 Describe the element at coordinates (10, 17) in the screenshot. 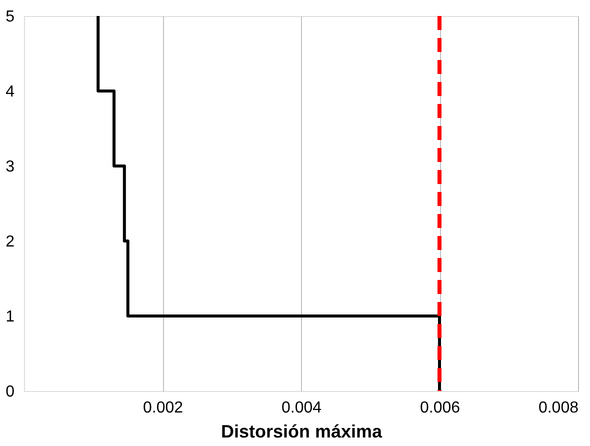

I see `y-tick-label: 5` at that location.